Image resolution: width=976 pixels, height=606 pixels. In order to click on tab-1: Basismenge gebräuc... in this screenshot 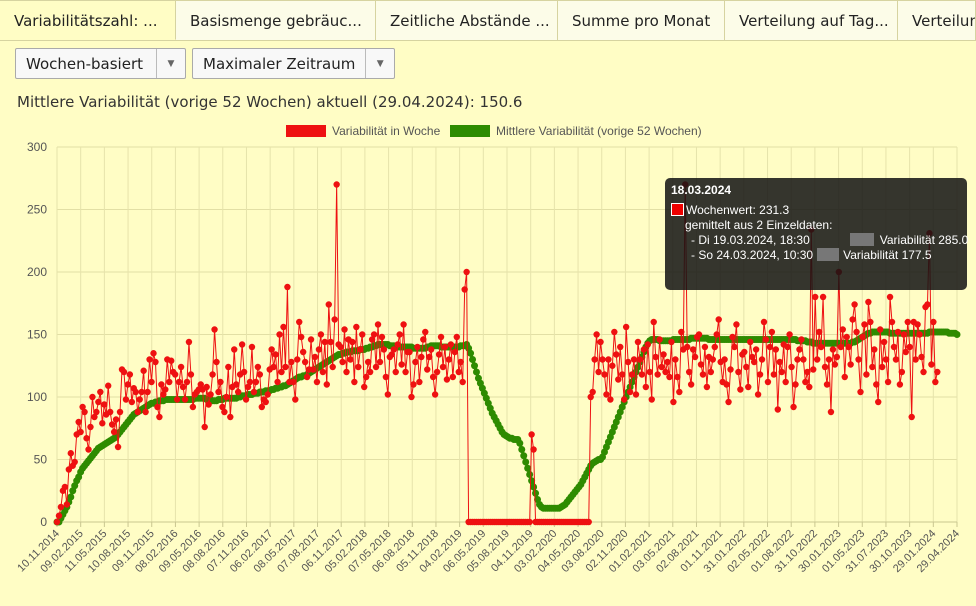, I will do `click(276, 20)`.